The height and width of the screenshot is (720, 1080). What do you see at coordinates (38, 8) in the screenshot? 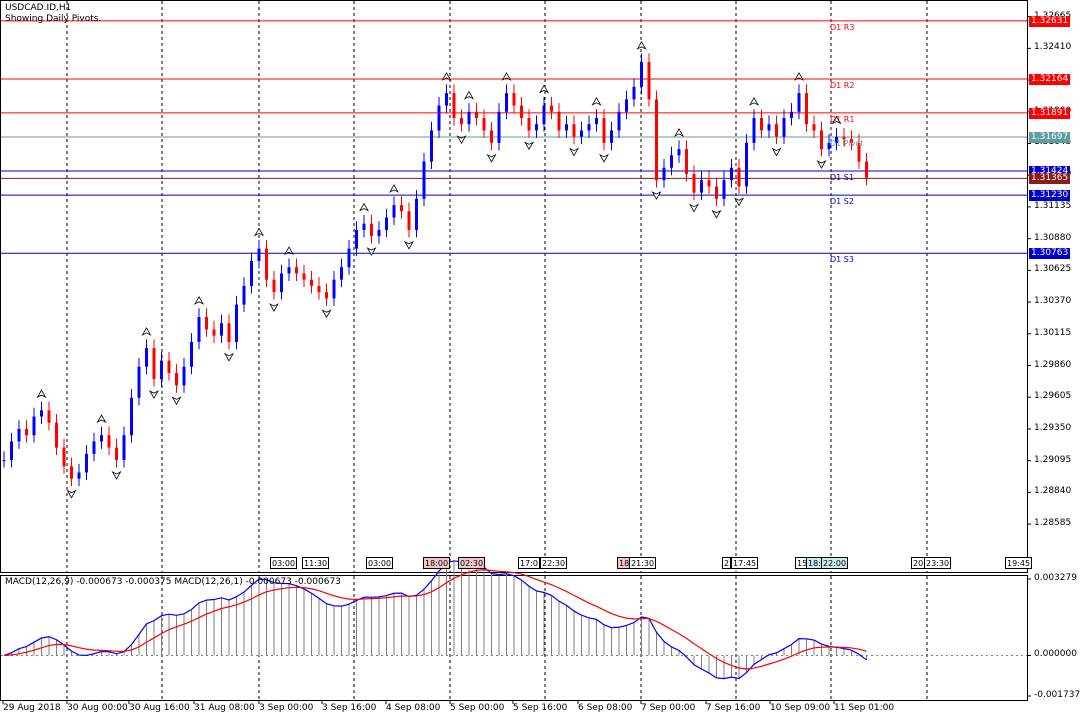
I see `chart-symbol-title: USDCAD.ID,H1` at bounding box center [38, 8].